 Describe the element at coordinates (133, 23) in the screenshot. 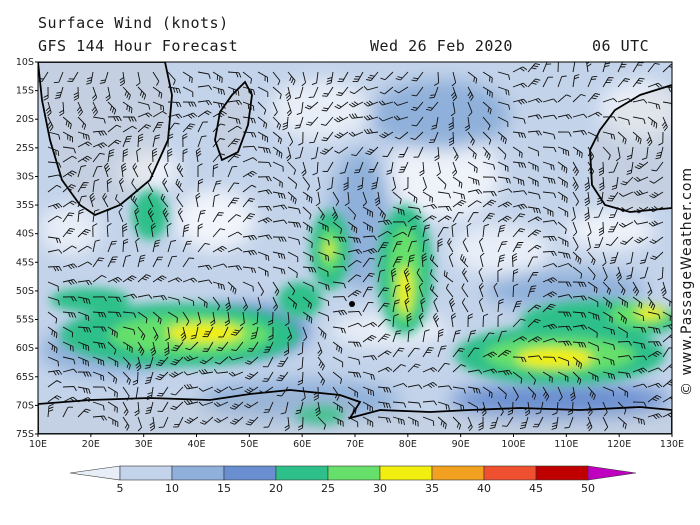

I see `map-title: Surface Wind (knots)` at that location.